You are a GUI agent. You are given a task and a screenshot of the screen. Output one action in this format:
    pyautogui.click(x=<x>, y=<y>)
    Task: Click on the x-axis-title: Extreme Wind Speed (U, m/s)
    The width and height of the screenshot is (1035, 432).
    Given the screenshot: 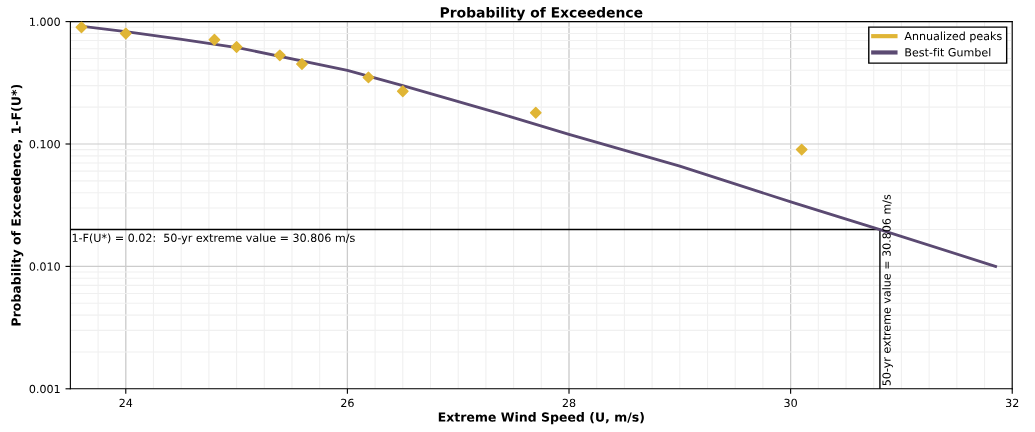 What is the action you would take?
    pyautogui.click(x=541, y=418)
    